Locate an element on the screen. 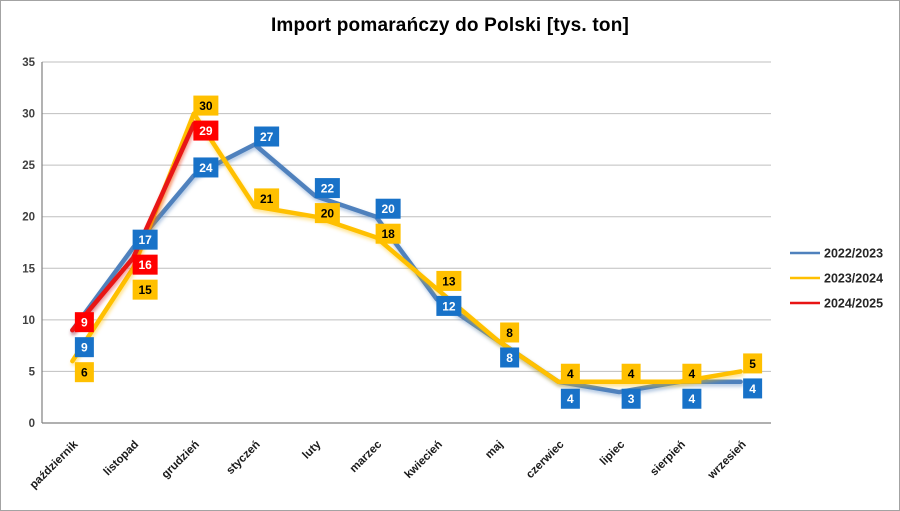  legend-label-2023/2024: 2023/2024 is located at coordinates (853, 279).